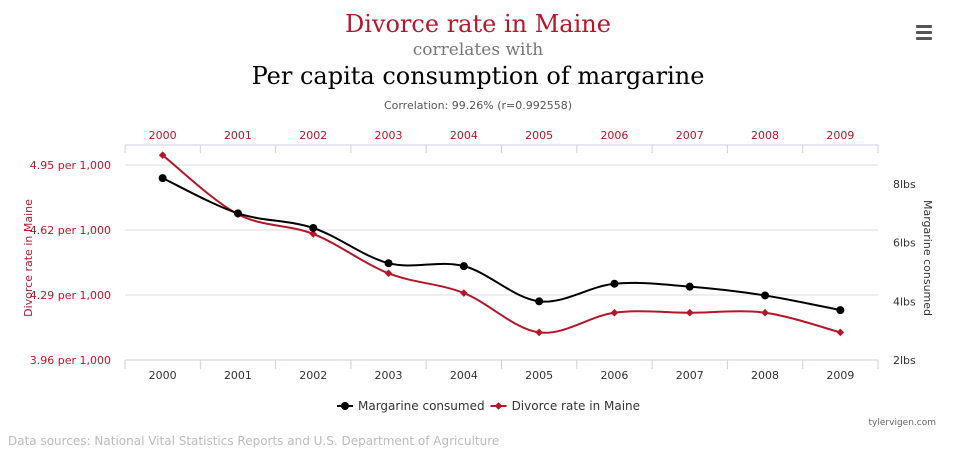  I want to click on legend-divorce-label: Divorce rate in Maine, so click(576, 406).